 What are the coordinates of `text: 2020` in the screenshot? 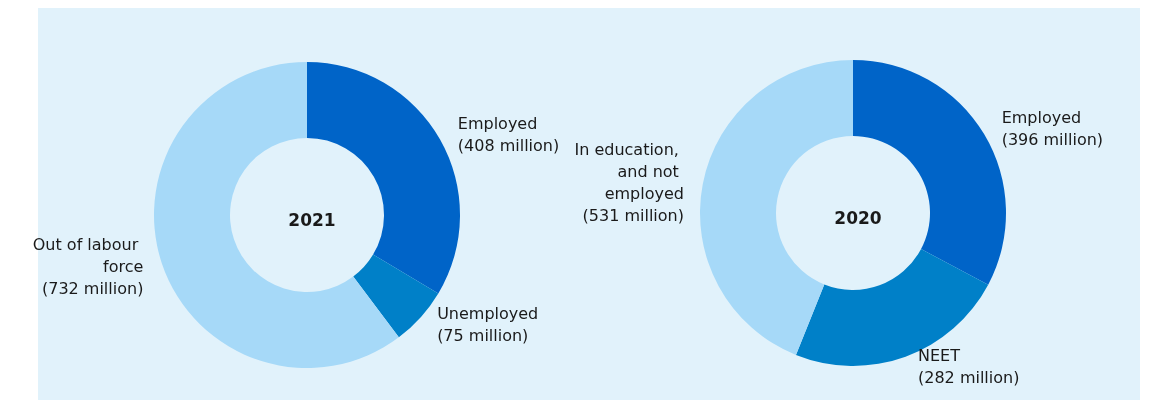 It's located at (858, 218).